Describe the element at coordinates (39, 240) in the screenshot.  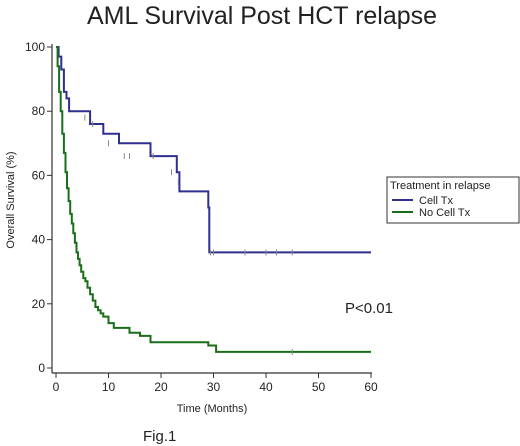
I see `y-tick-label: 40` at that location.